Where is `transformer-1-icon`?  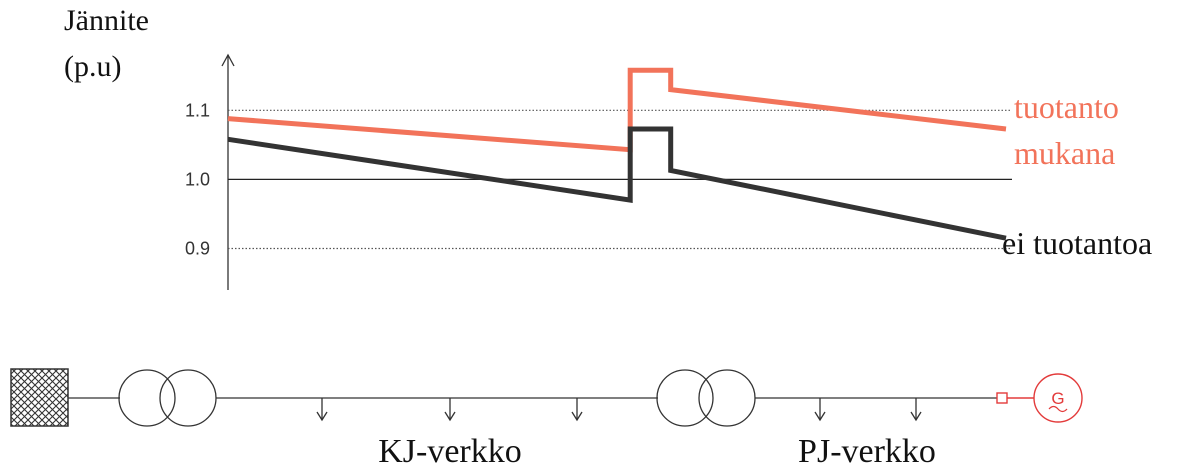
transformer-1-icon is located at coordinates (167, 398).